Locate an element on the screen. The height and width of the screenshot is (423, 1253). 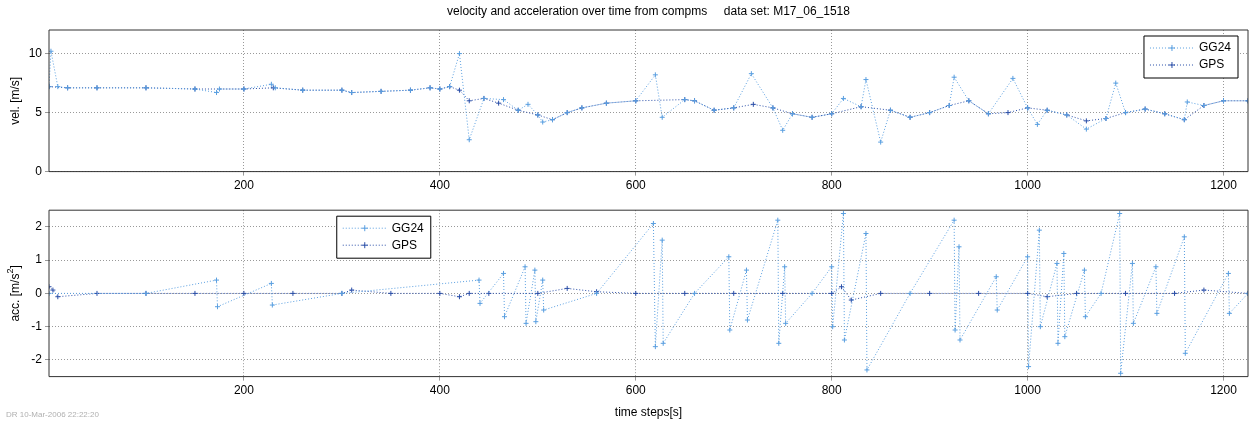
y-tick-label: -1 is located at coordinates (37, 325).